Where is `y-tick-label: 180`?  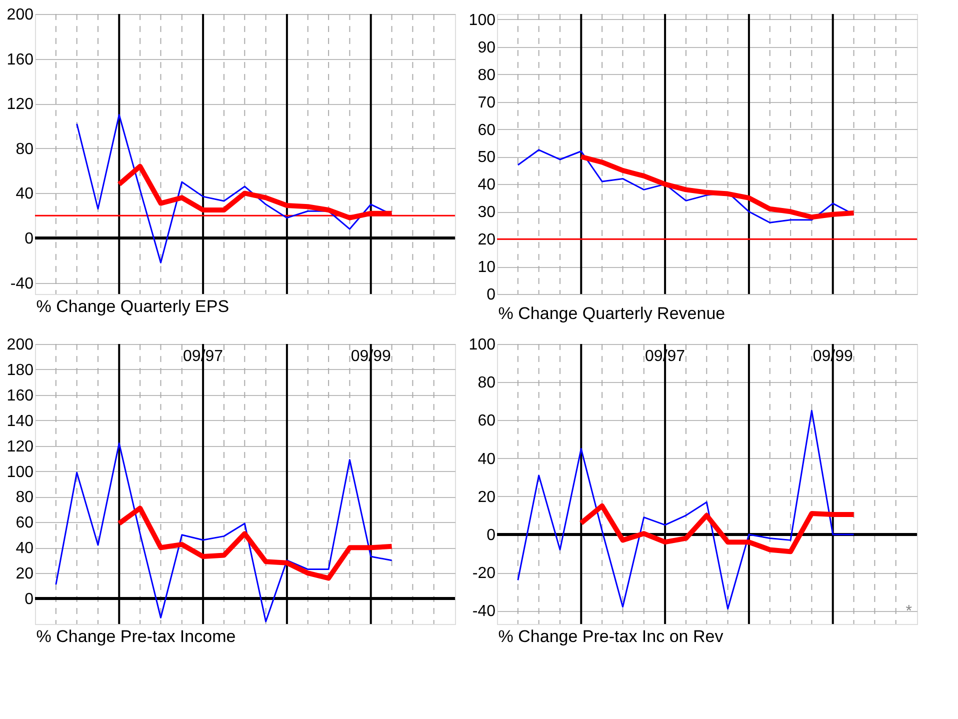 y-tick-label: 180 is located at coordinates (20, 370).